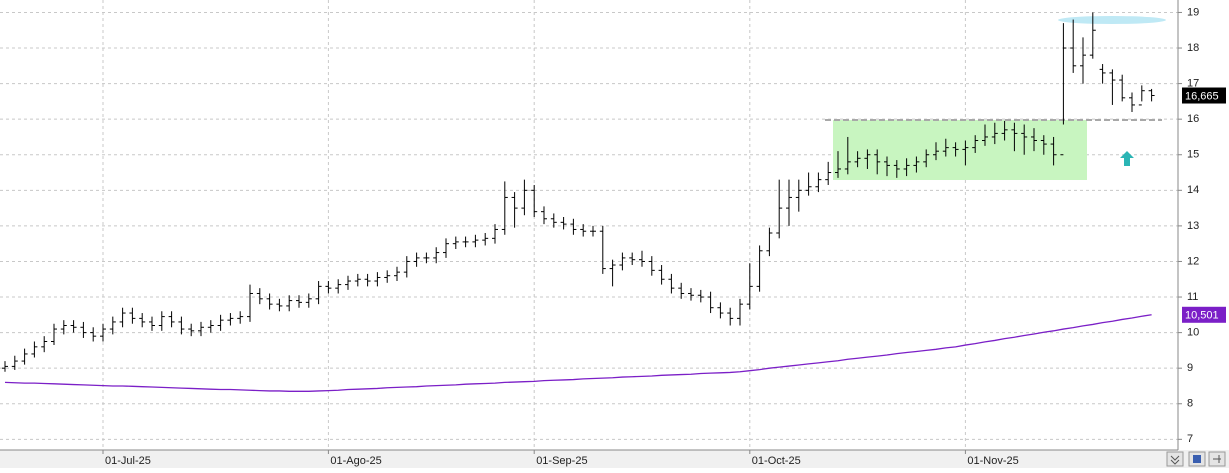 Image resolution: width=1229 pixels, height=473 pixels. I want to click on y-tick-label: 16, so click(1193, 119).